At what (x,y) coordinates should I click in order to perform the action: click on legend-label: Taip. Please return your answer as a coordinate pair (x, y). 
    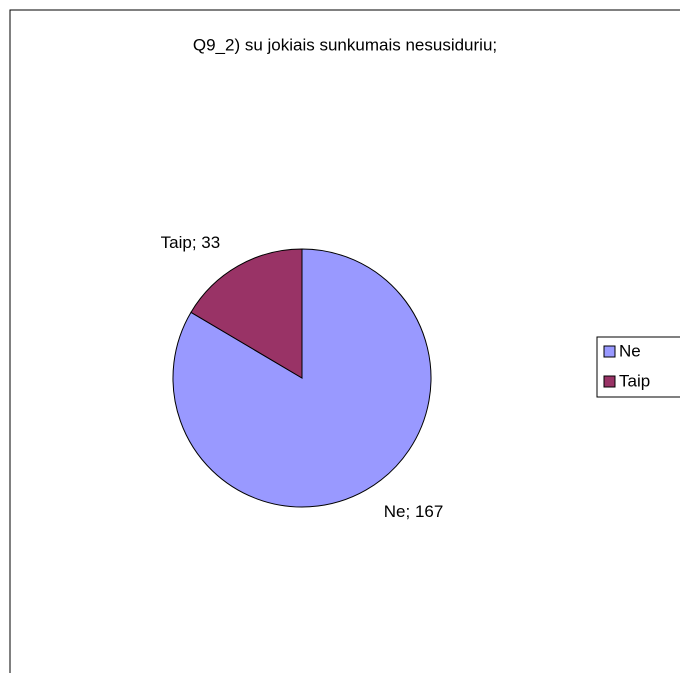
    Looking at the image, I should click on (634, 380).